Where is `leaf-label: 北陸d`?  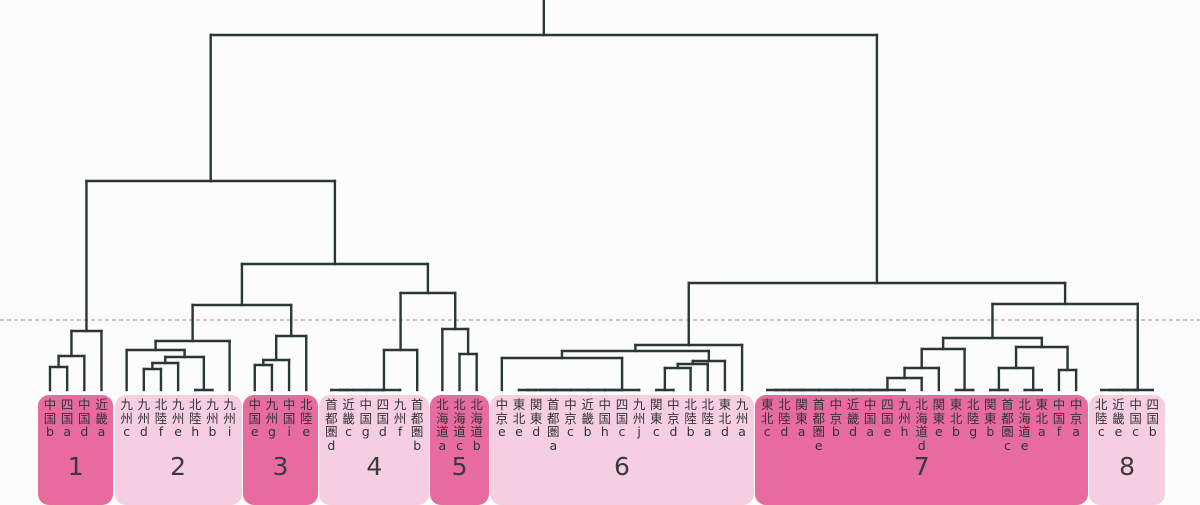 leaf-label: 北陸d is located at coordinates (784, 418).